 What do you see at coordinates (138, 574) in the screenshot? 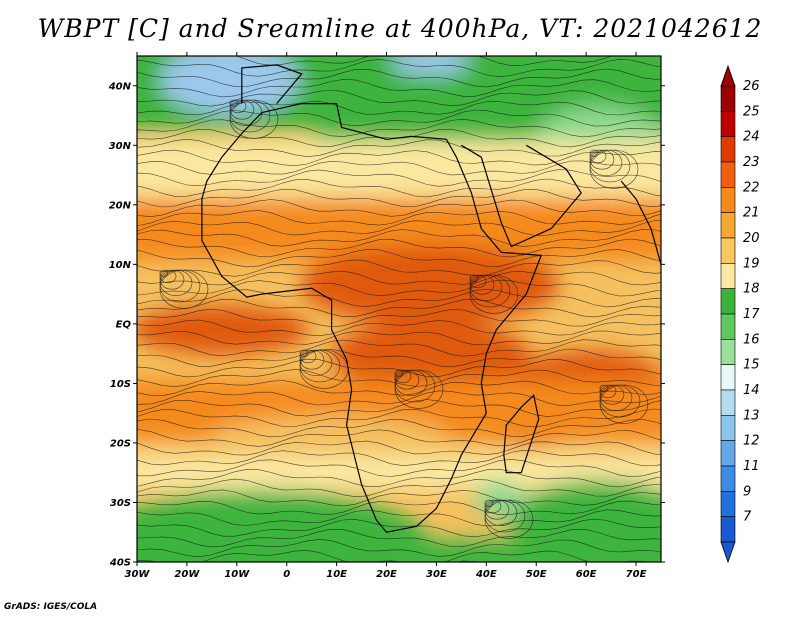
I see `lon-label: 30W` at bounding box center [138, 574].